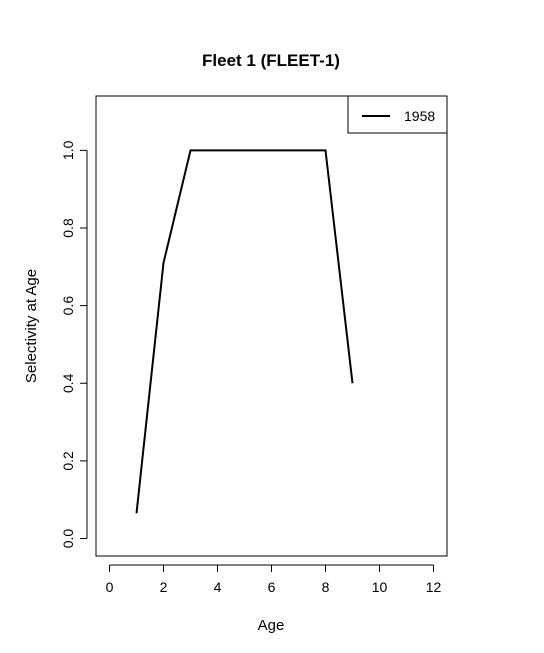 The image size is (544, 653). Describe the element at coordinates (74, 344) in the screenshot. I see `y-axis: 0.0 0.2 0.4 0.6 0.8 1.0` at that location.